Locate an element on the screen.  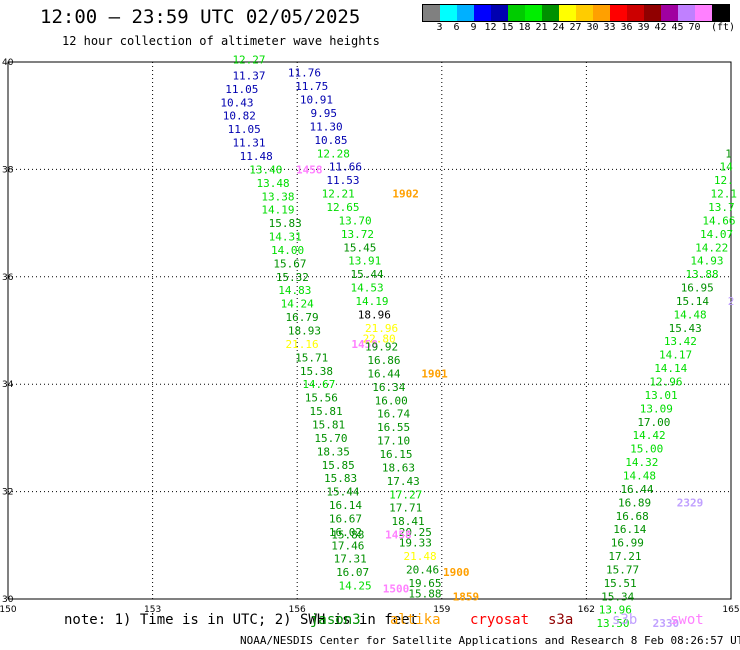
satellite-swot-label: swot is located at coordinates (687, 620).